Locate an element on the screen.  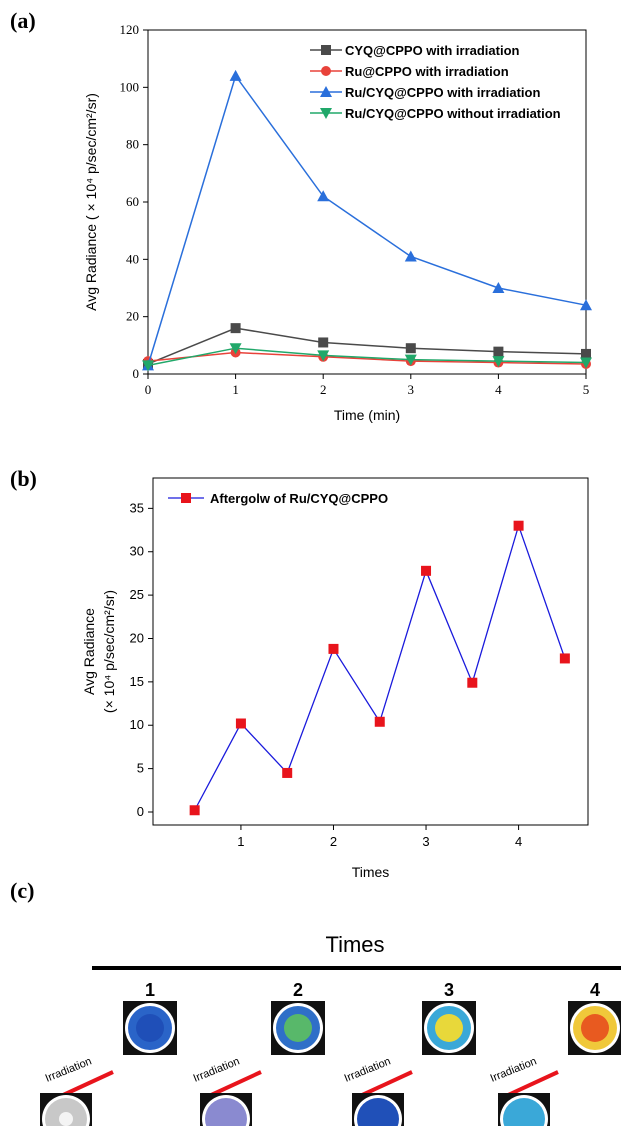
y-axis-label-line1: Avg Radiance is located at coordinates (89, 651).